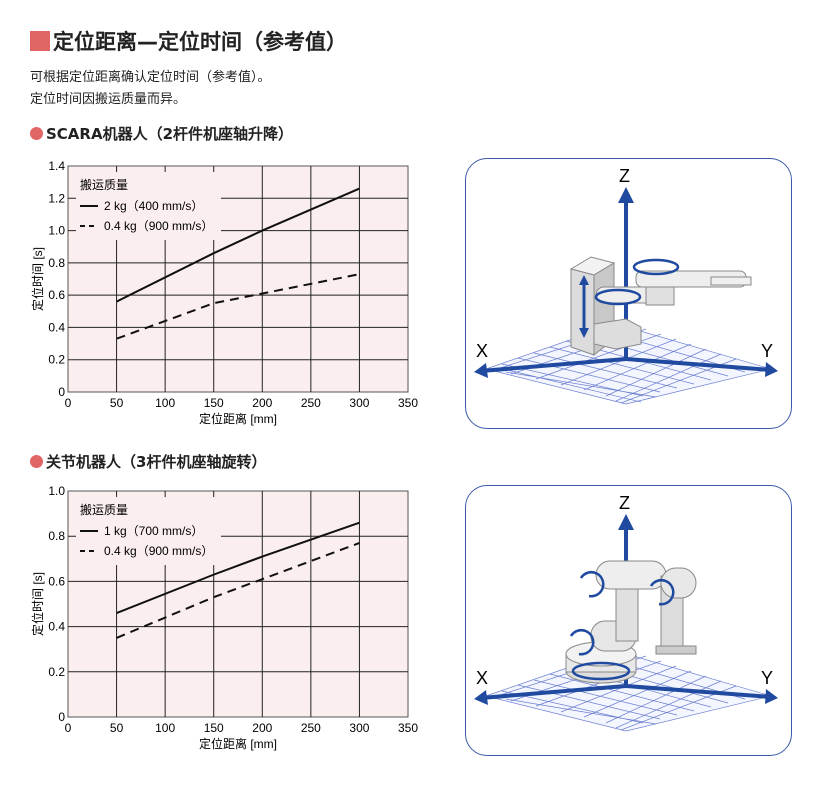  I want to click on scara-illustration: Z X Y, so click(628, 293).